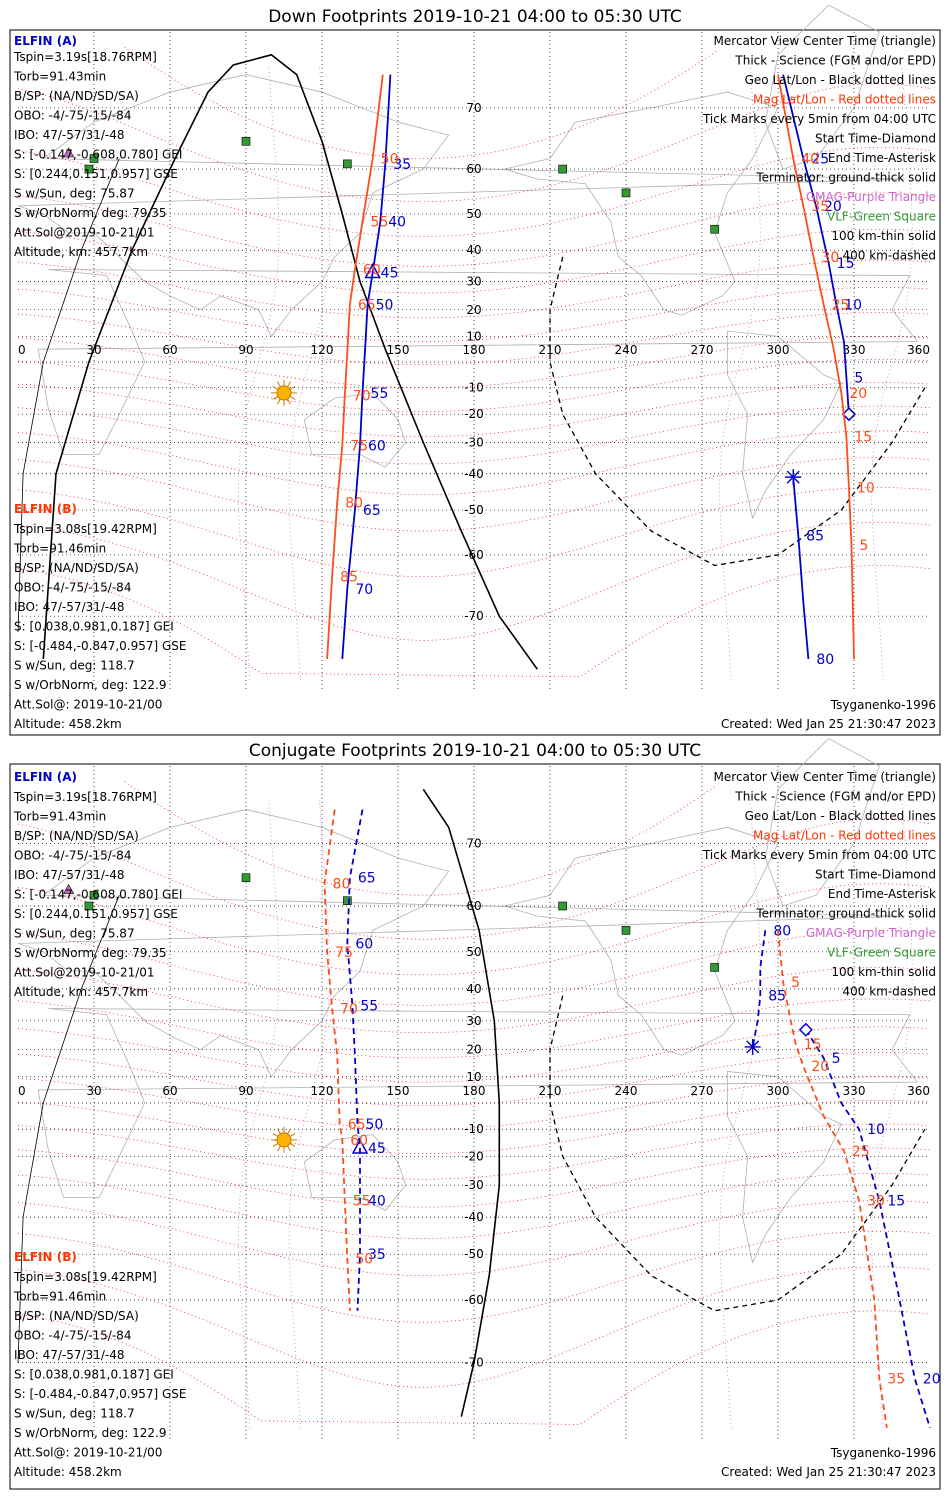 Image resolution: width=950 pixels, height=1504 pixels. What do you see at coordinates (284, 392) in the screenshot?
I see `sun-icon` at bounding box center [284, 392].